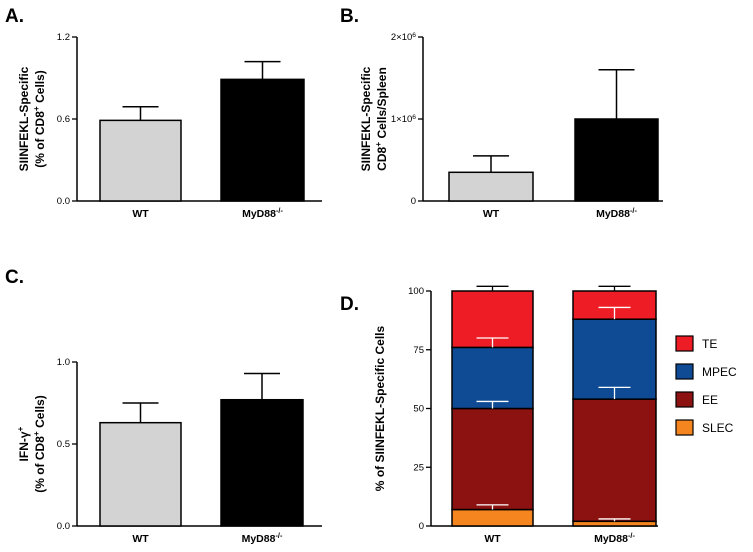 Image resolution: width=753 pixels, height=552 pixels. What do you see at coordinates (63, 444) in the screenshot?
I see `y-tick-label: 0.5` at bounding box center [63, 444].